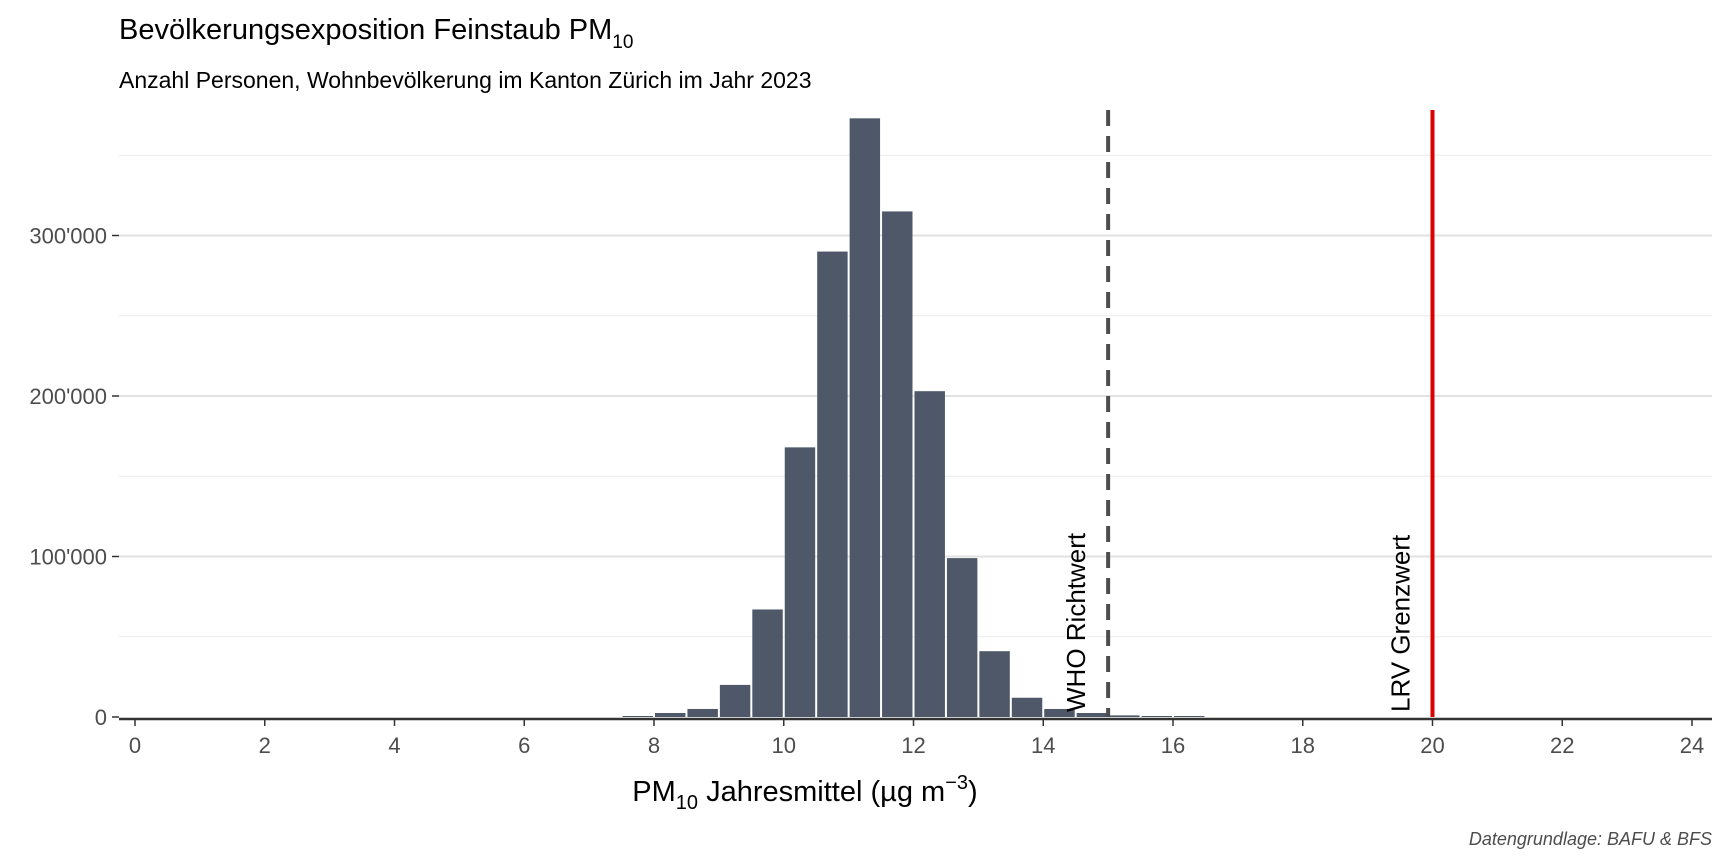 The image size is (1728, 864). I want to click on x-tick-label: 0, so click(135, 745).